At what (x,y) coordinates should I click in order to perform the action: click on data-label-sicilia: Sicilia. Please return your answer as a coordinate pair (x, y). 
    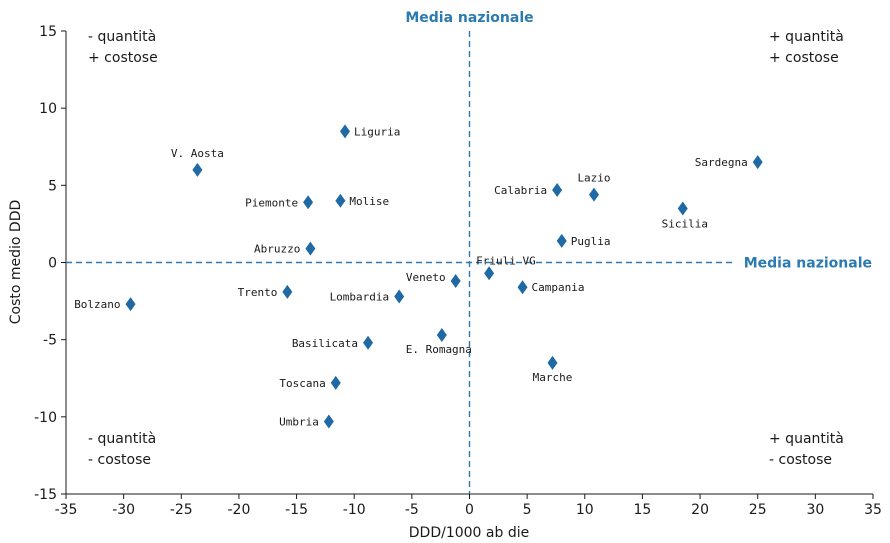
    Looking at the image, I should click on (685, 223).